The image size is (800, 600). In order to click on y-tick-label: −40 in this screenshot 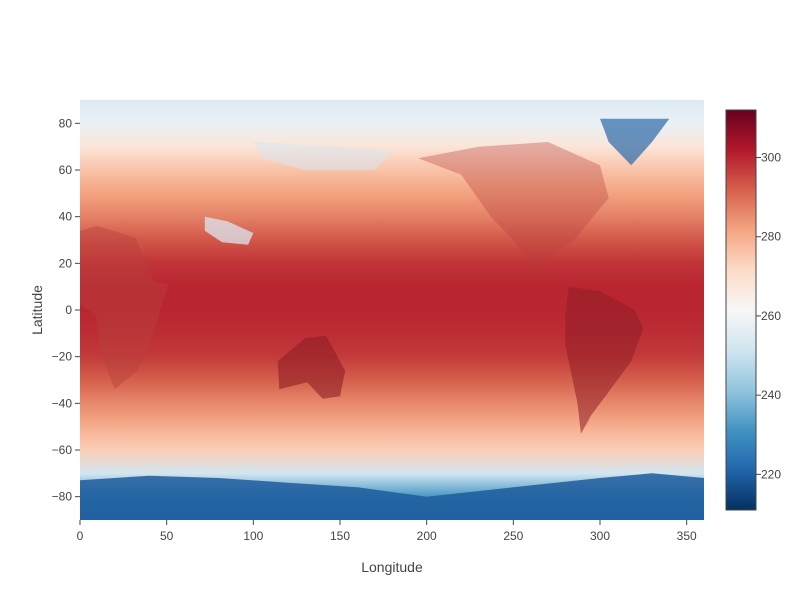, I will do `click(62, 403)`.